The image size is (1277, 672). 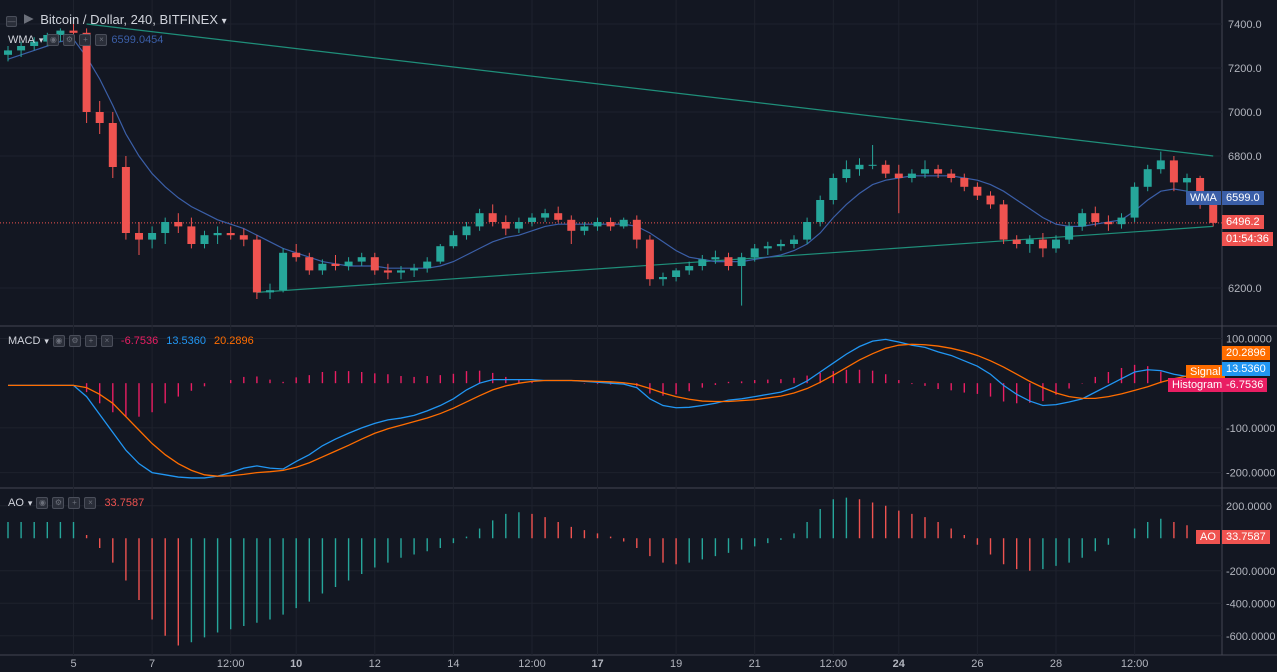 What do you see at coordinates (1208, 537) in the screenshot?
I see `ao-axis-label: AO` at bounding box center [1208, 537].